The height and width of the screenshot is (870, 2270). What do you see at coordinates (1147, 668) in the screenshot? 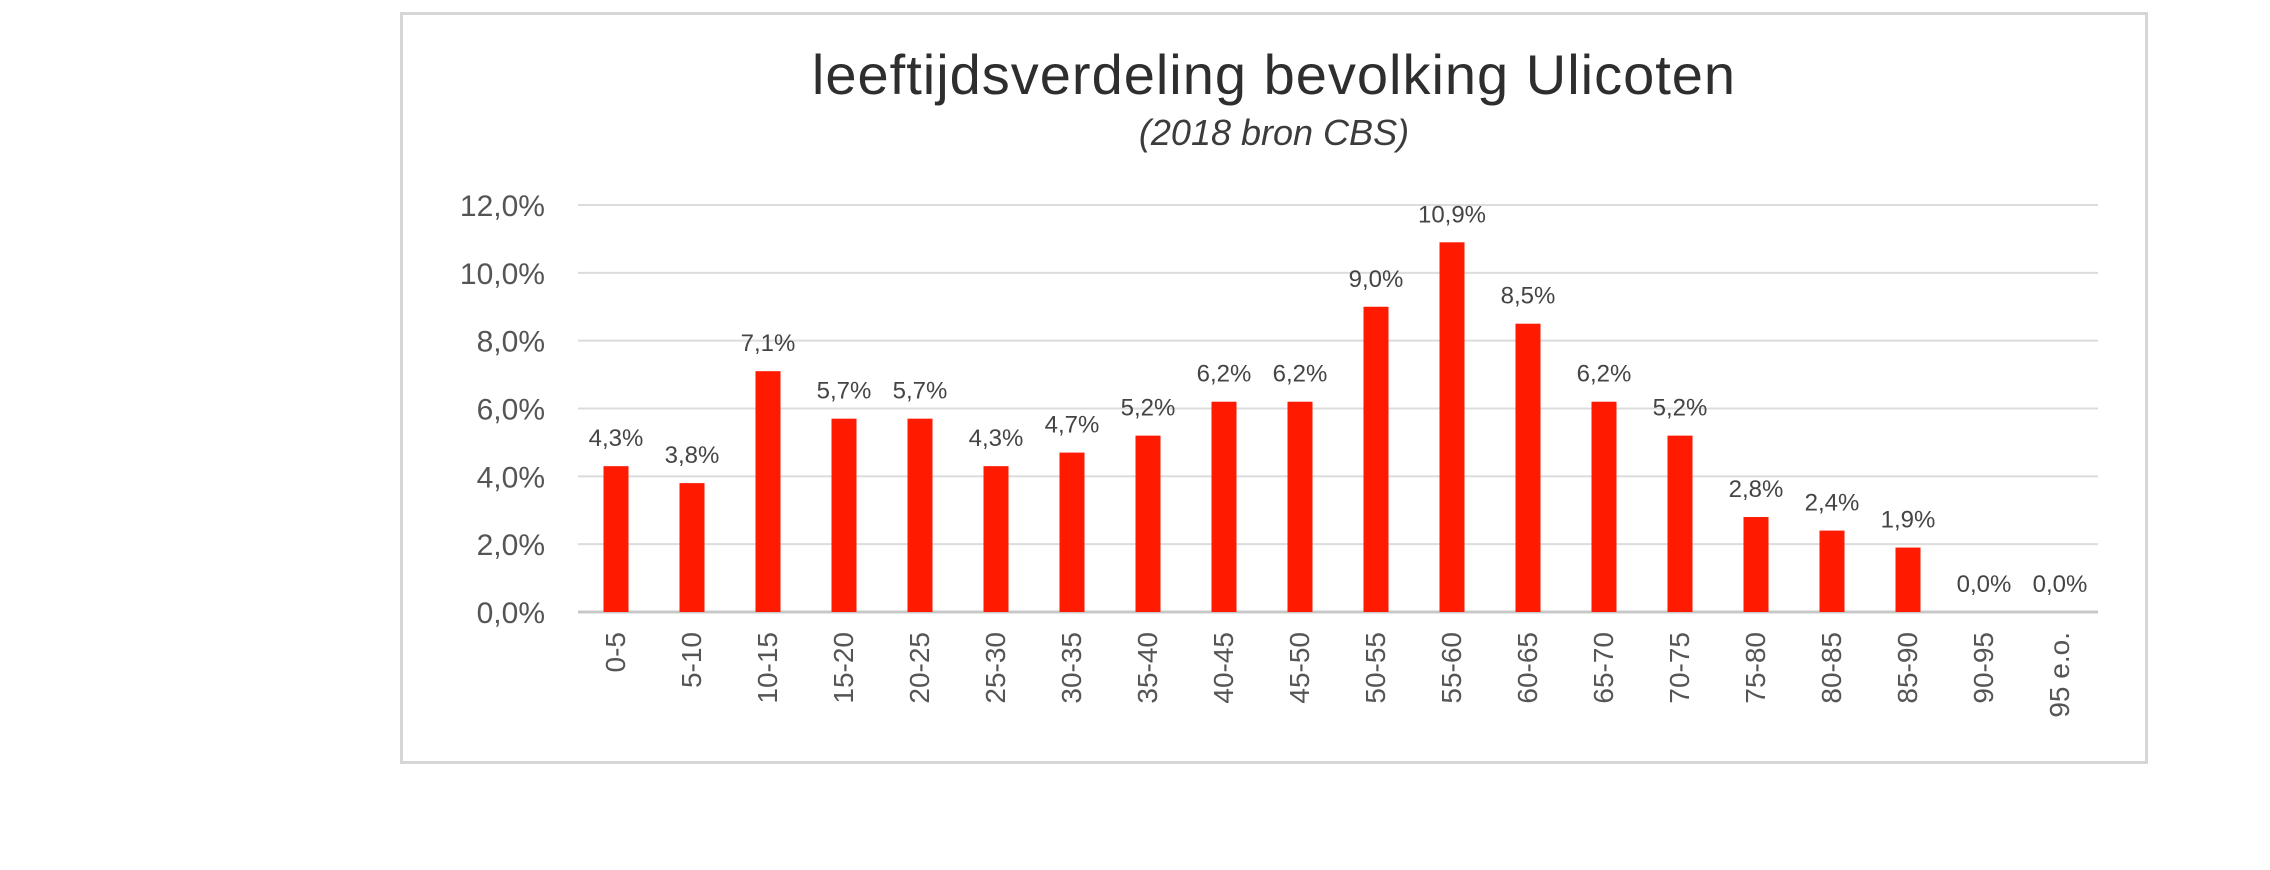
I see `x-tick-label: 35-40` at bounding box center [1147, 668].